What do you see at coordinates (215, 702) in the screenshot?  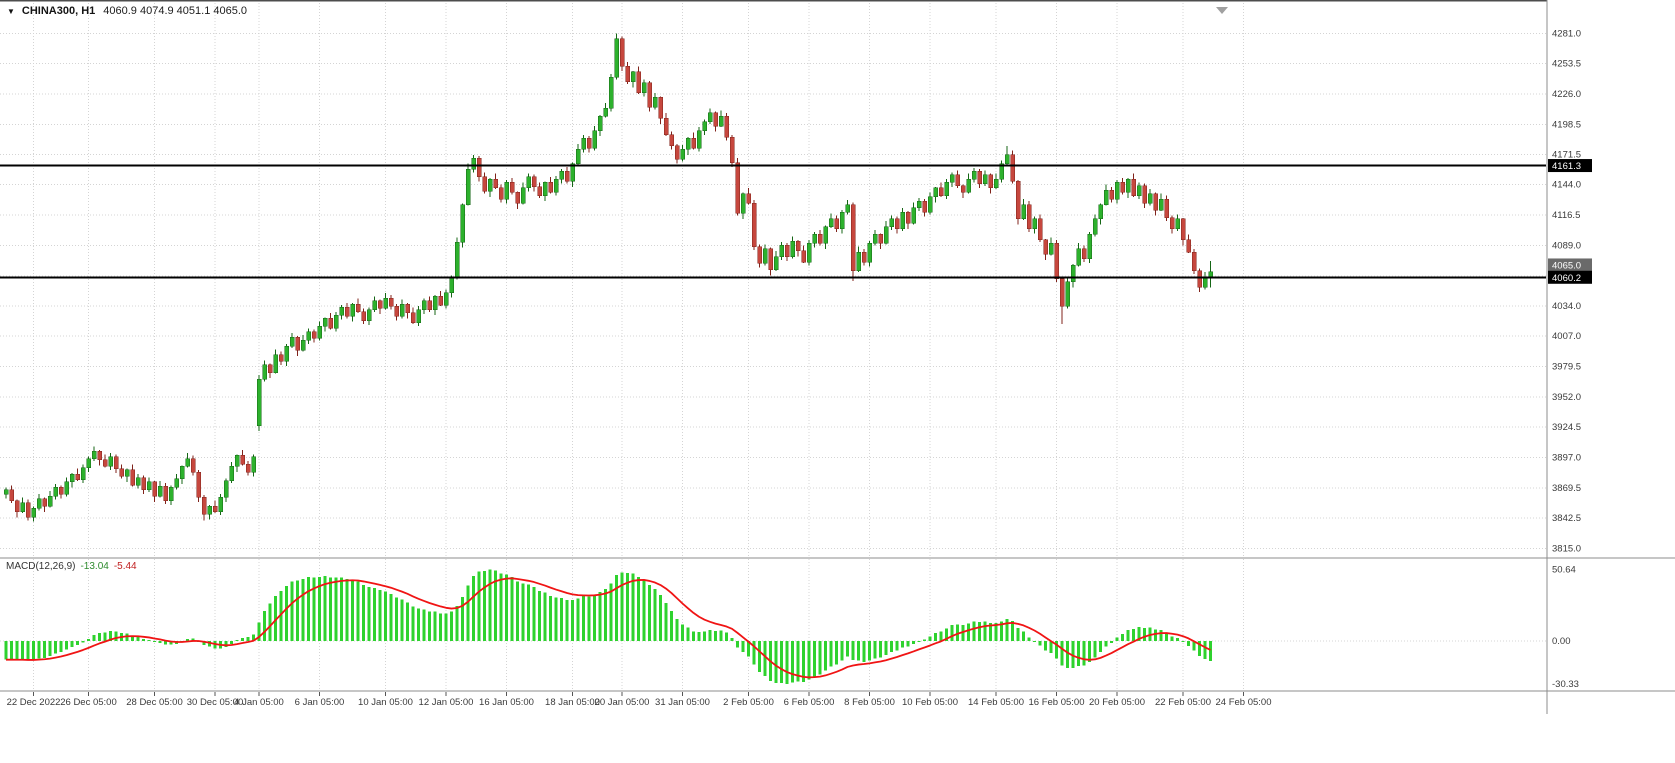 I see `time-axis-label: 30 Dec 05:00` at bounding box center [215, 702].